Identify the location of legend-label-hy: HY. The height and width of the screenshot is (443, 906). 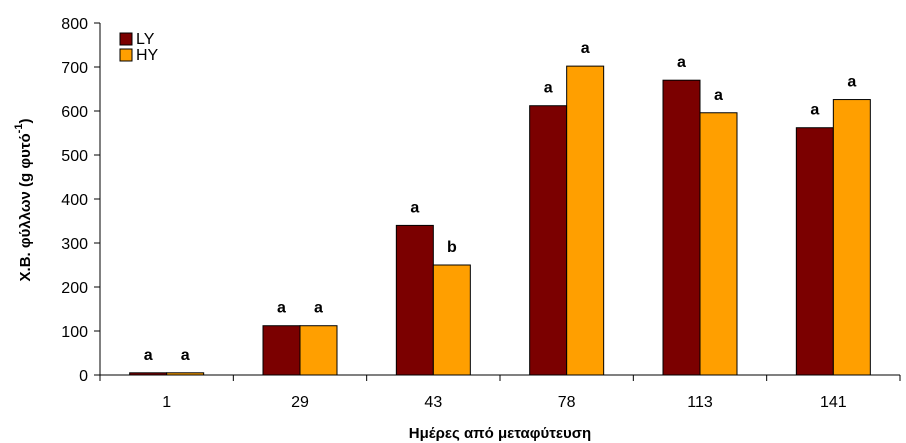
(147, 55).